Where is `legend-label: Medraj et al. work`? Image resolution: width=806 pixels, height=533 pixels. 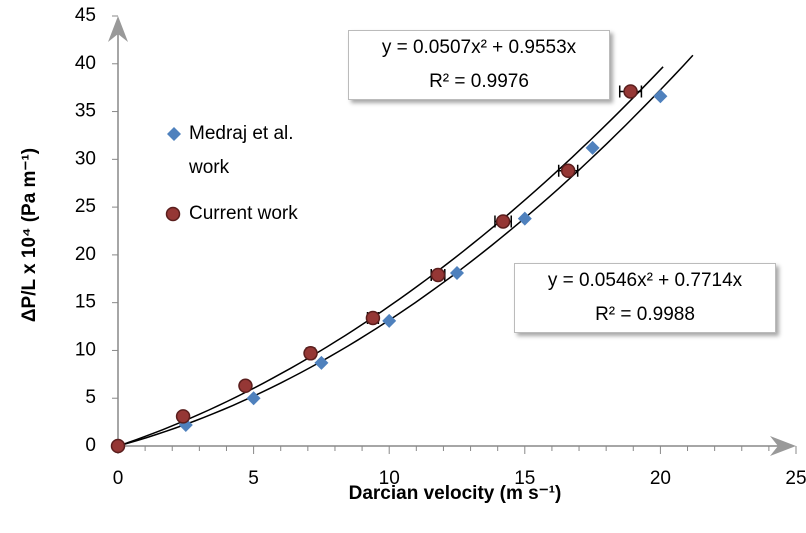
legend-label: Medraj et al. work is located at coordinates (241, 150).